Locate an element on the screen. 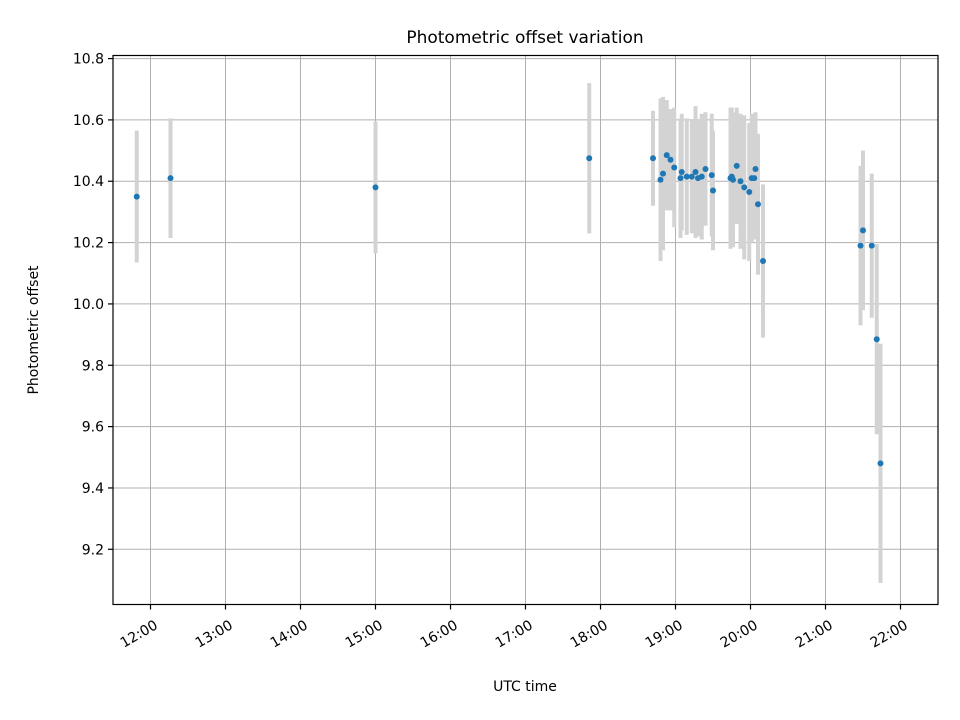 The image size is (960, 720). x-axis-label: UTC time is located at coordinates (525, 687).